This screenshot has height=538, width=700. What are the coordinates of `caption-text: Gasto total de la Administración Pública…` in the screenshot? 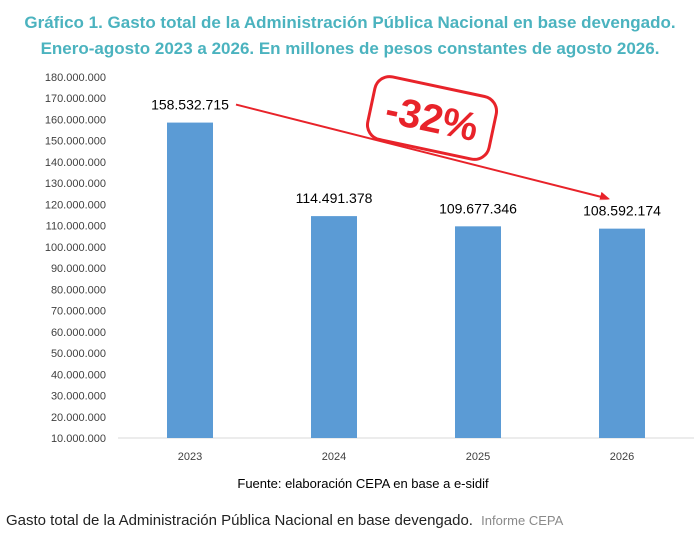 It's located at (239, 520).